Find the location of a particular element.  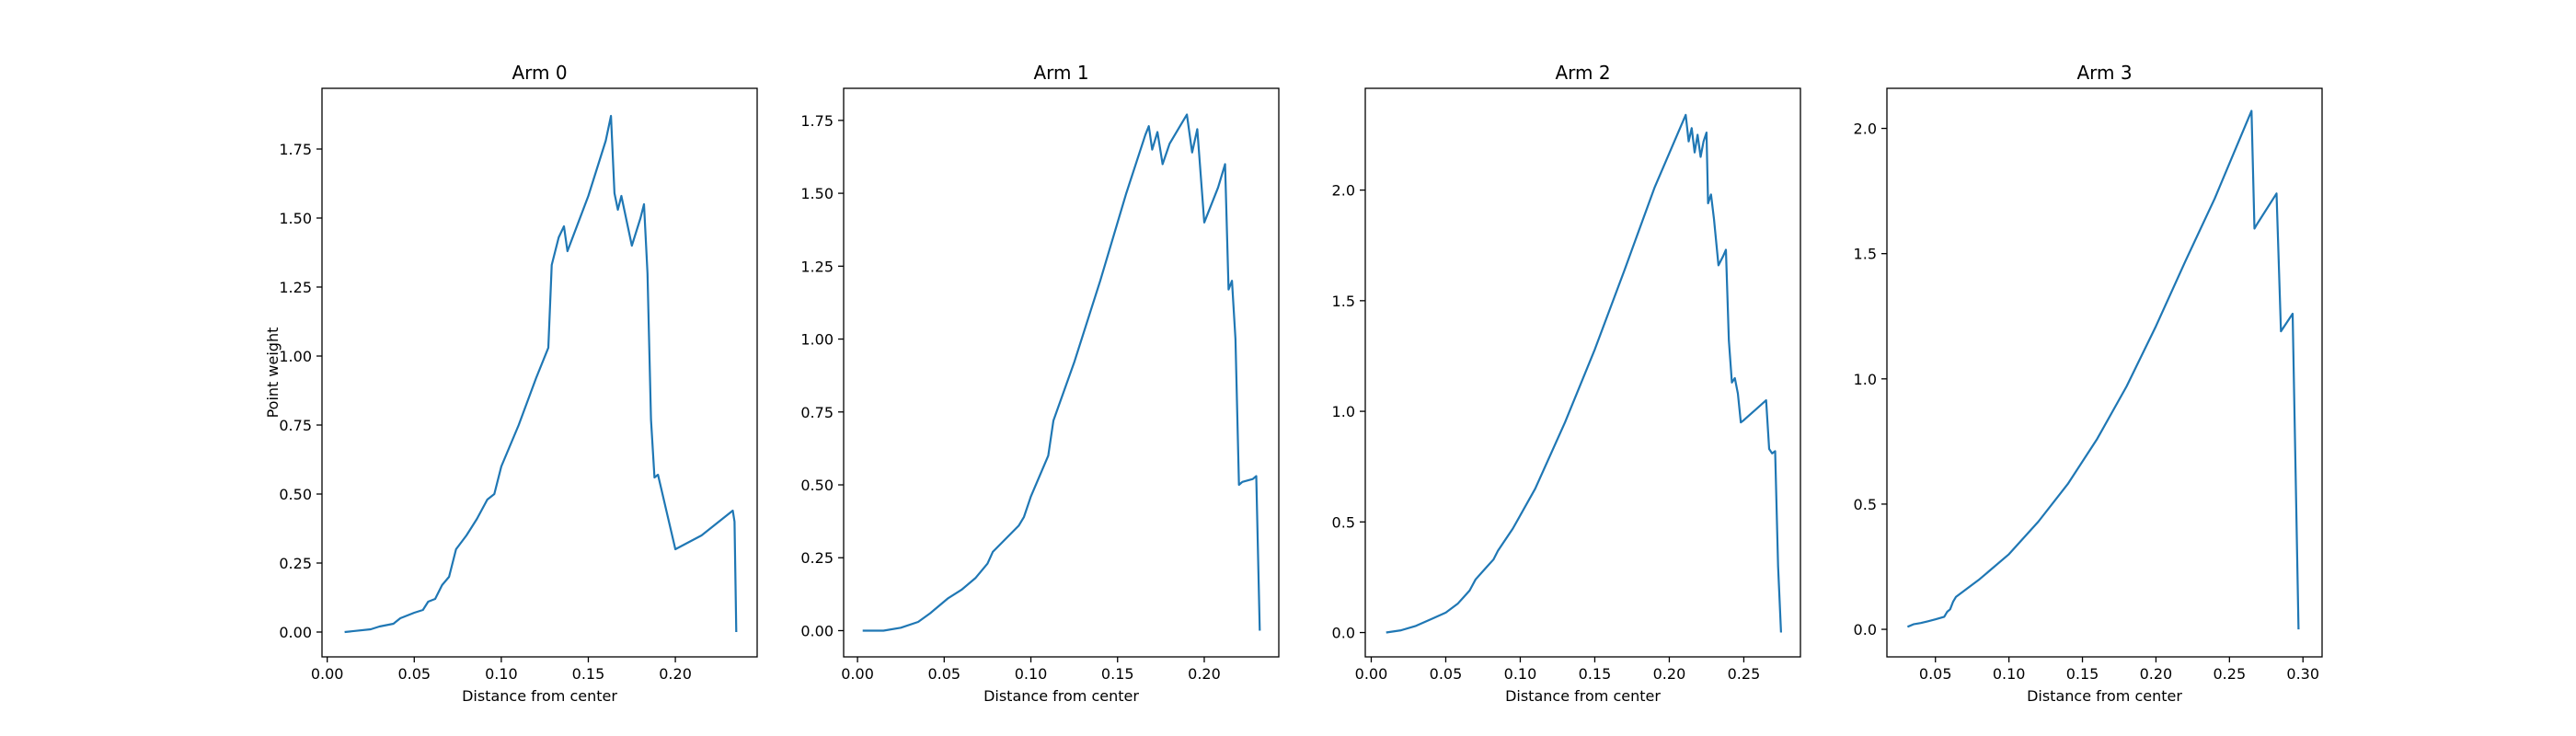

chart-title: Arm 0 is located at coordinates (539, 73).